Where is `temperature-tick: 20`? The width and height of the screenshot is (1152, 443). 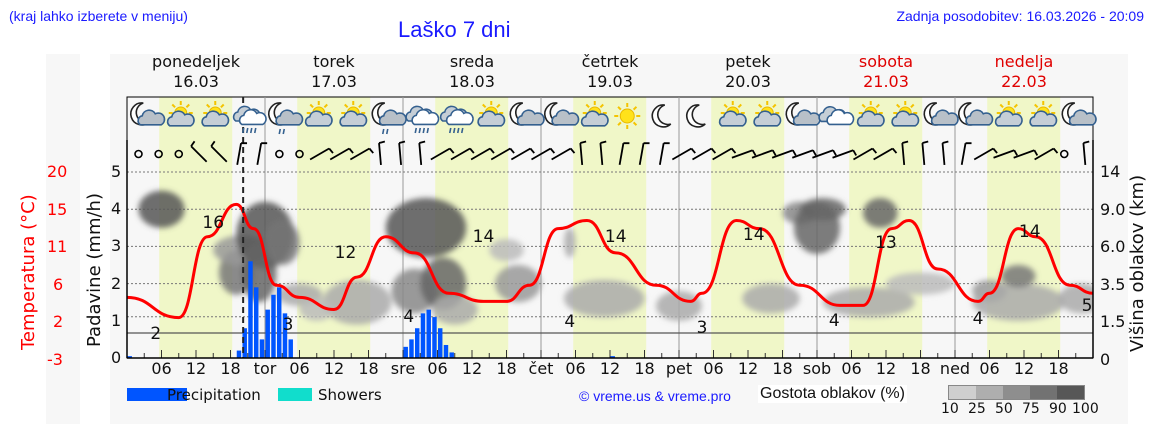 temperature-tick: 20 is located at coordinates (57, 171).